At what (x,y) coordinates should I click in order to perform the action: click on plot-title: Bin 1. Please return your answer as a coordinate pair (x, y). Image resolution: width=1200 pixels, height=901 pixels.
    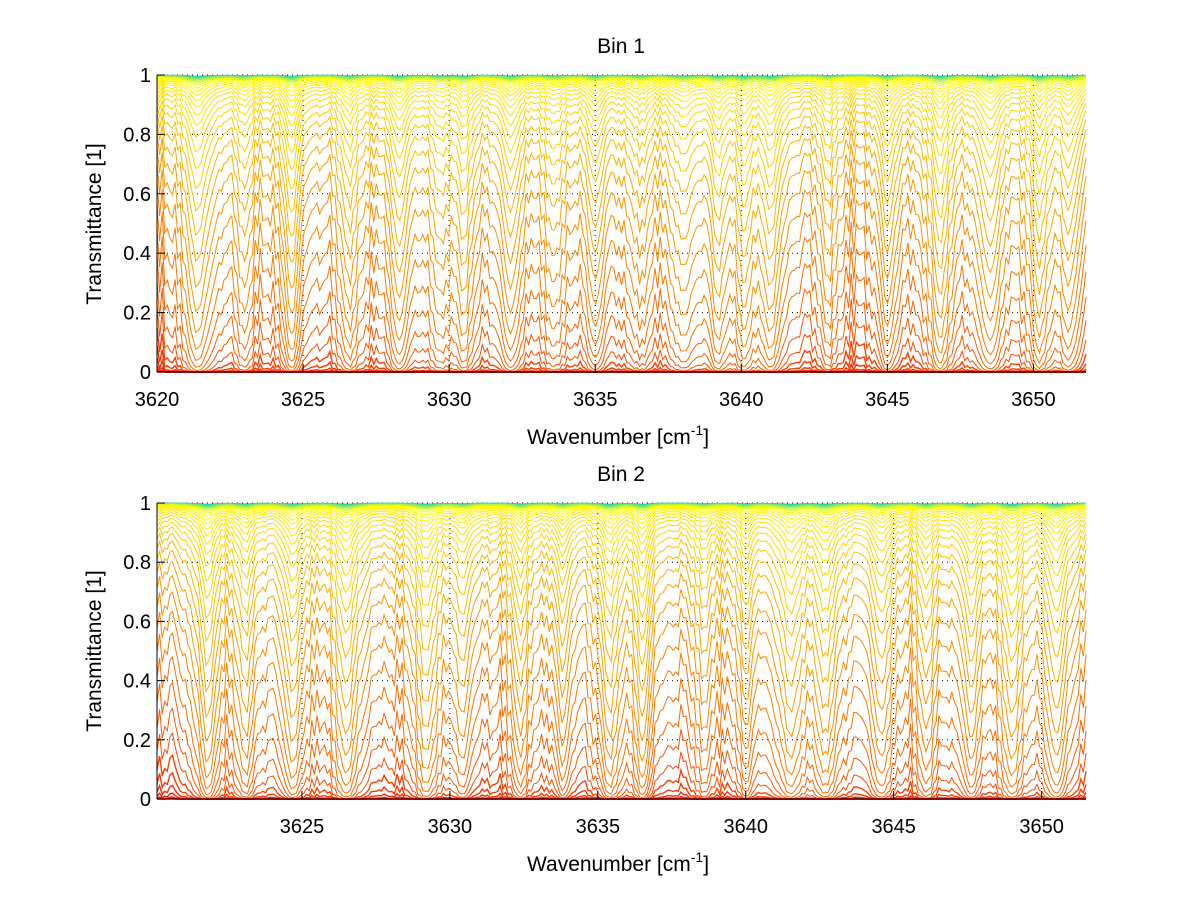
    Looking at the image, I should click on (621, 46).